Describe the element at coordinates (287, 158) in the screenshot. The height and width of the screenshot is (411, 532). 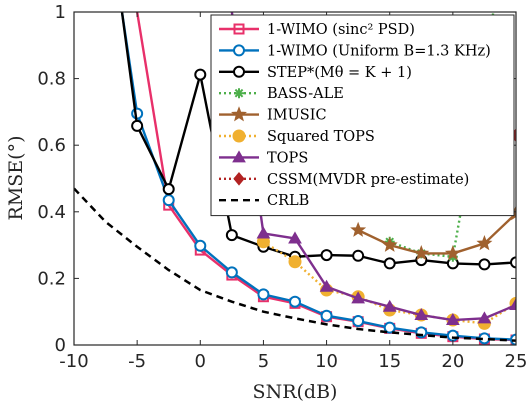
I see `legend-label-tops: TOPS` at that location.